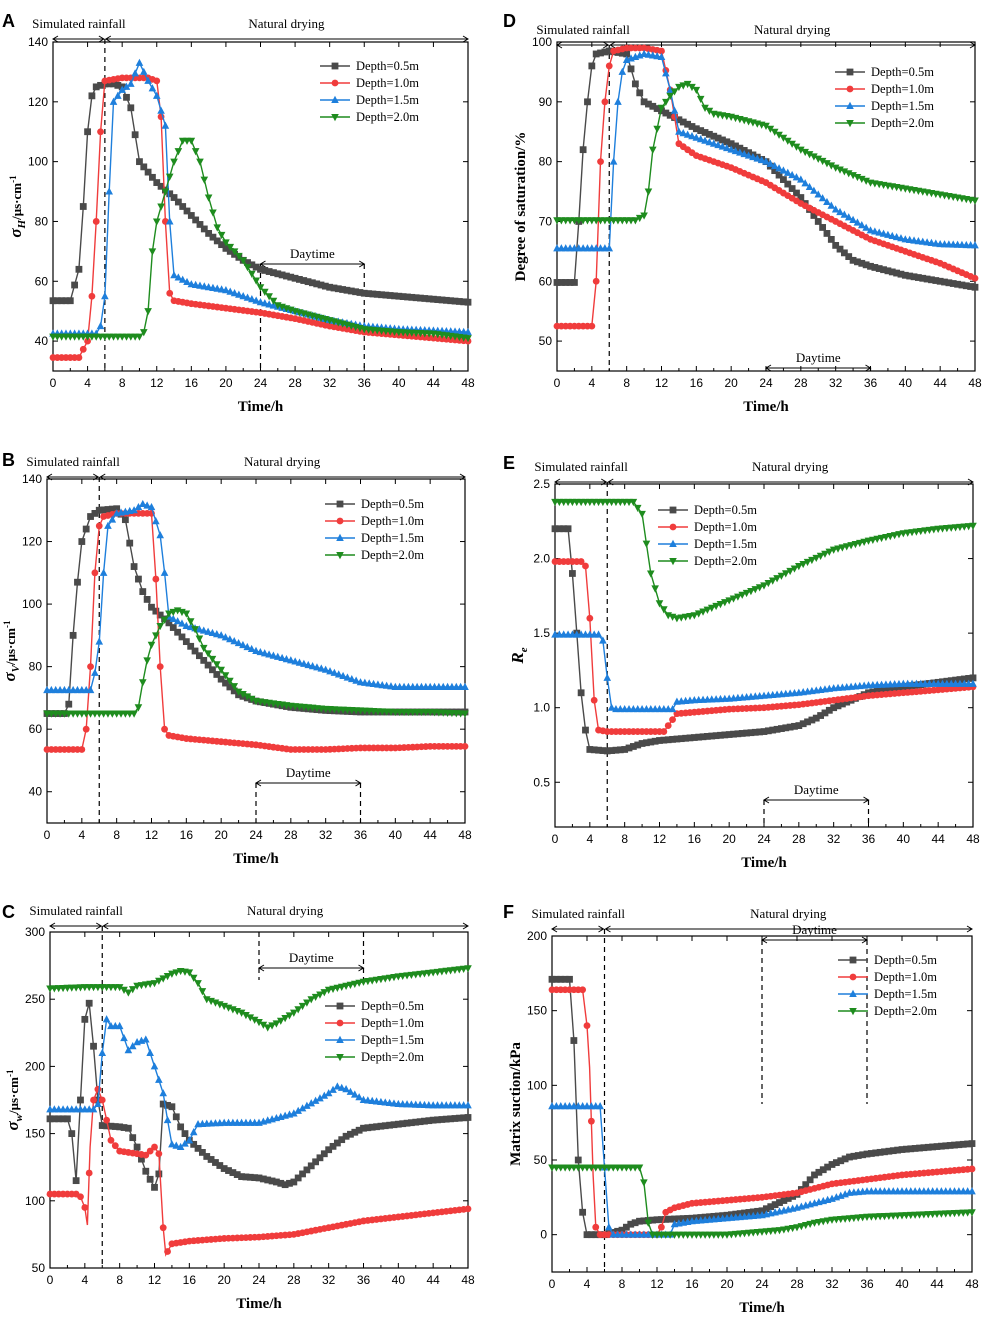 This screenshot has height=1324, width=982. What do you see at coordinates (725, 544) in the screenshot?
I see `legend-label: Depth=1.5m` at bounding box center [725, 544].